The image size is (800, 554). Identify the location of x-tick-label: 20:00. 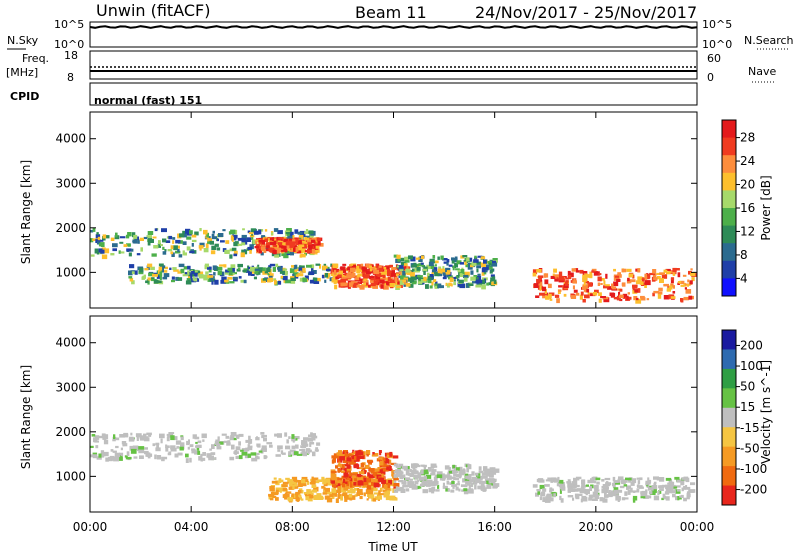
(596, 527).